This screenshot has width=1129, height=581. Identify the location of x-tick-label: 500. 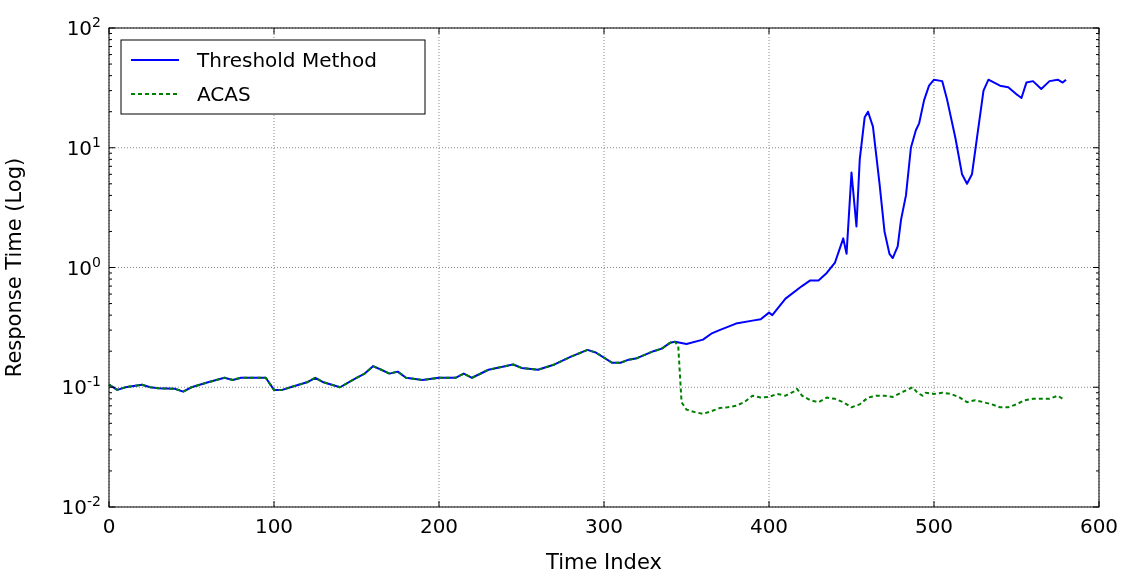
(934, 526).